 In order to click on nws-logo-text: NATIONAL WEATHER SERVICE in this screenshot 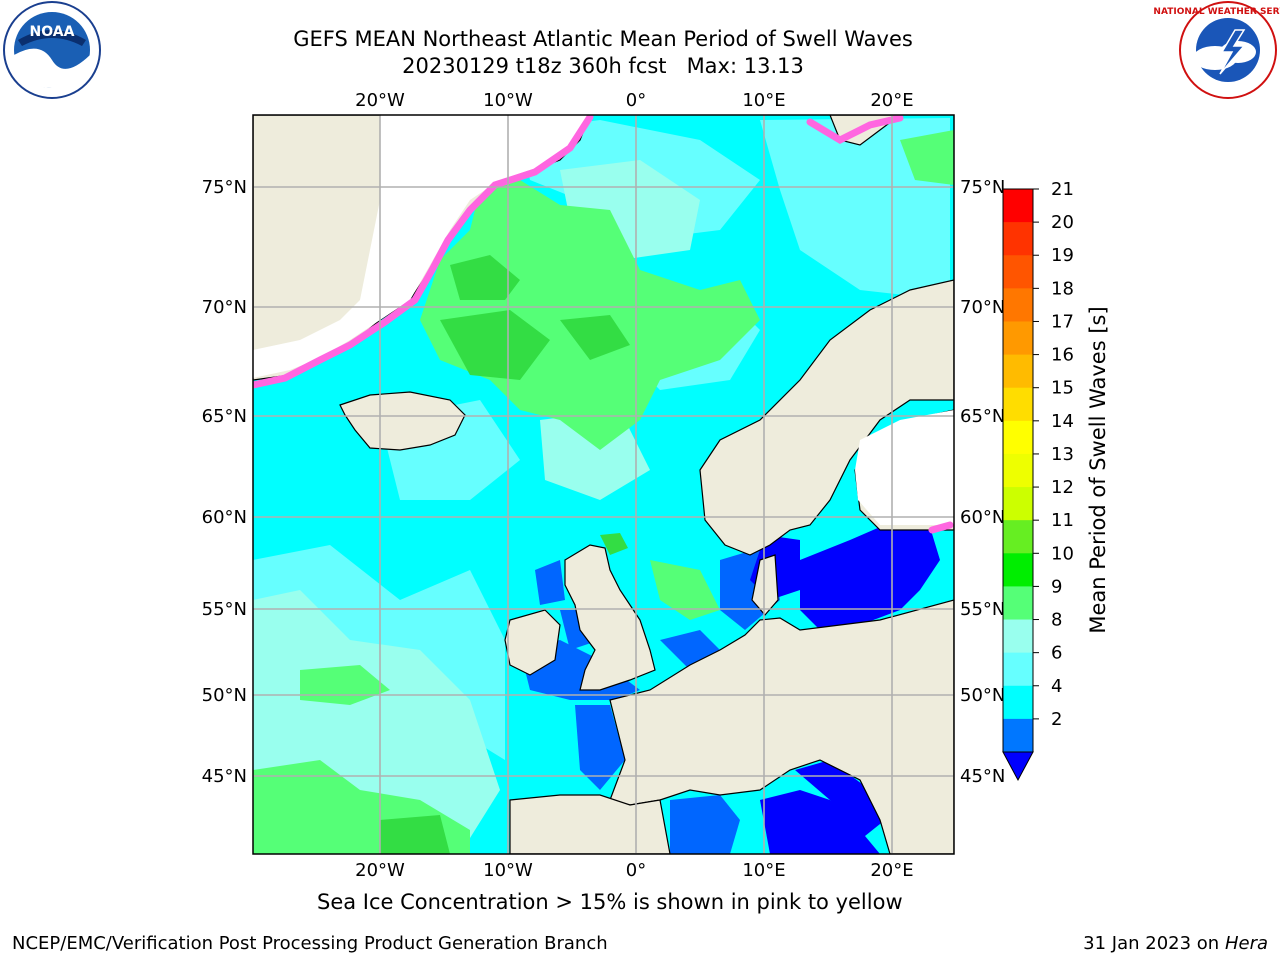, I will do `click(1216, 12)`.